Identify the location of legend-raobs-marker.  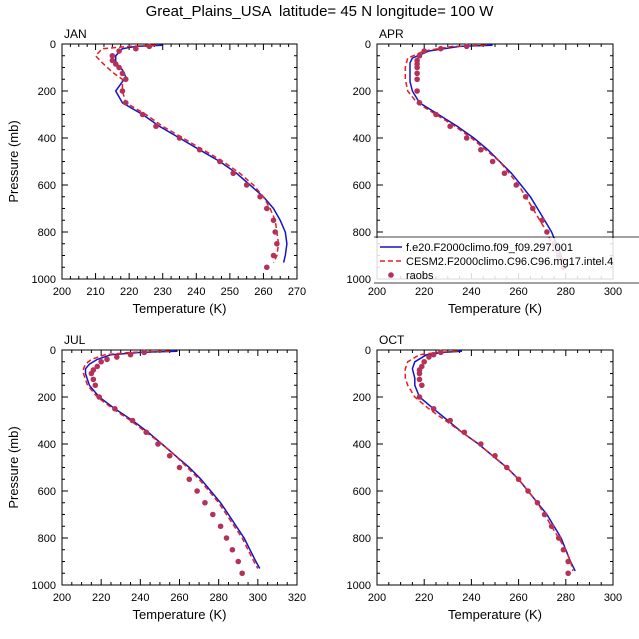
(391, 275).